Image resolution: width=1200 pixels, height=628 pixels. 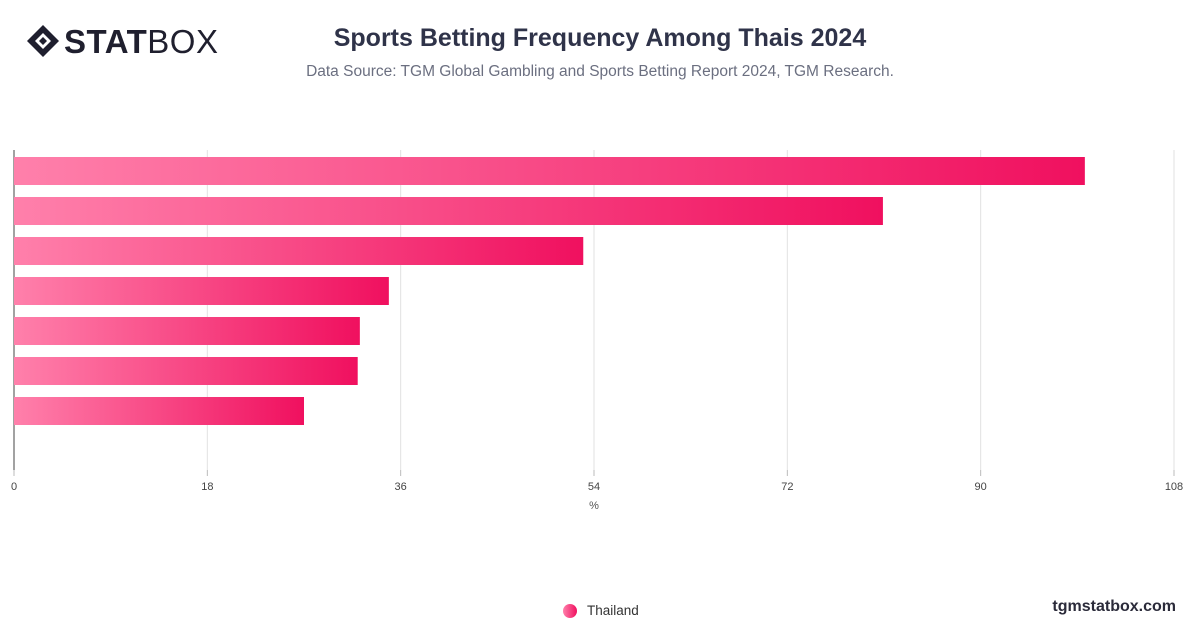 What do you see at coordinates (401, 487) in the screenshot?
I see `x-tick-label: 36` at bounding box center [401, 487].